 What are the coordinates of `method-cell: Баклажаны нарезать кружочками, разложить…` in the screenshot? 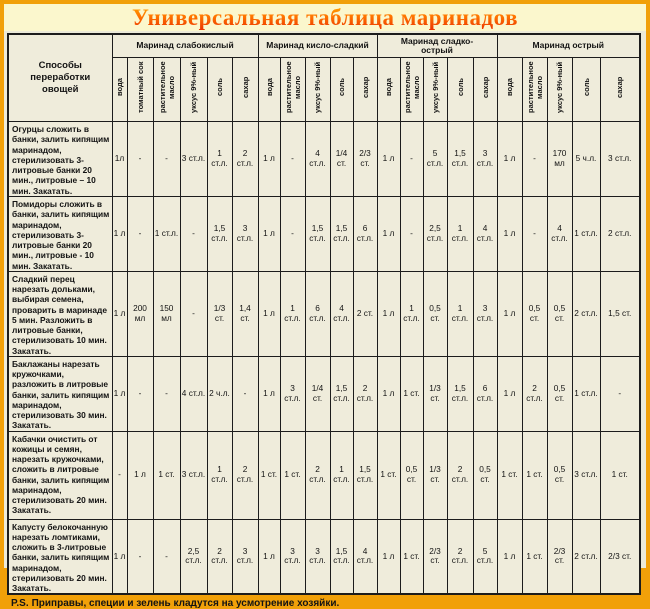 It's located at (60, 393).